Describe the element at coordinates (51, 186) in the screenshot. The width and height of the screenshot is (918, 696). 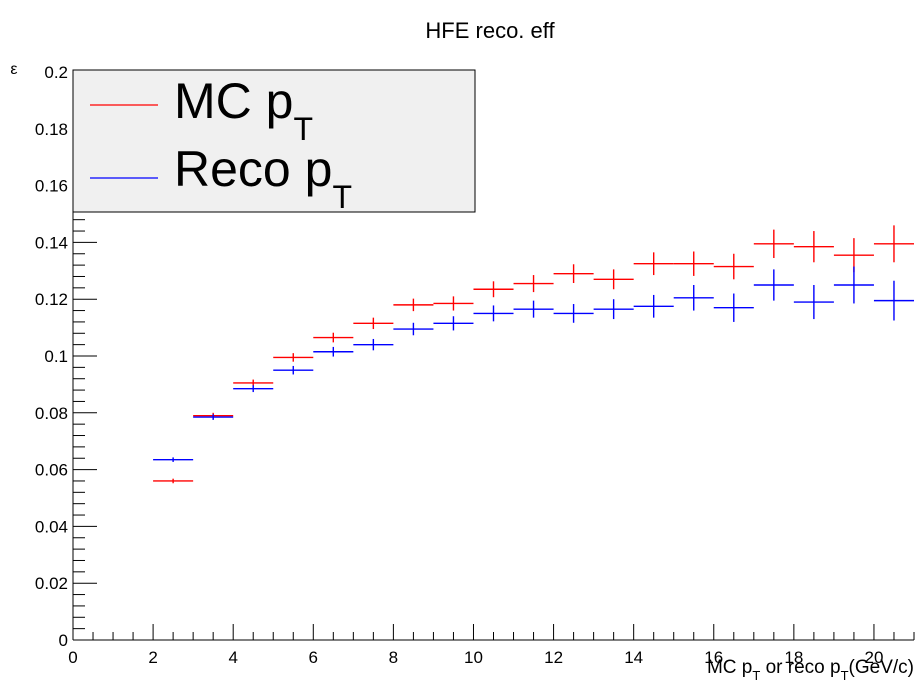
I see `y-tick-label: 0.16` at that location.